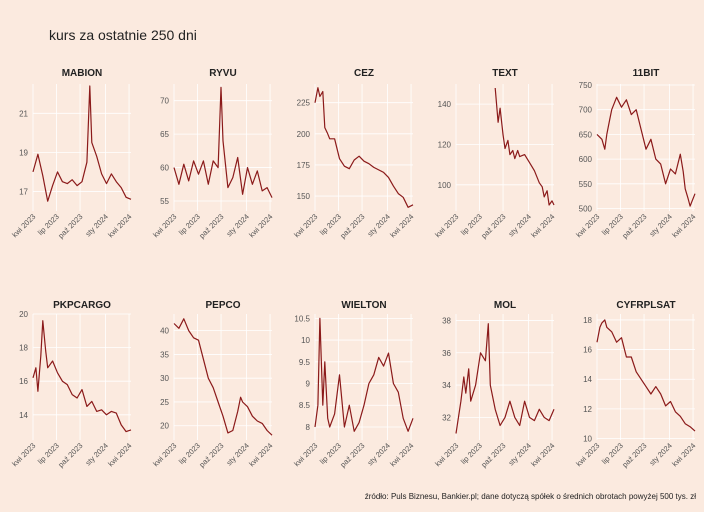  What do you see at coordinates (23, 191) in the screenshot?
I see `y-tick-label: 17` at bounding box center [23, 191].